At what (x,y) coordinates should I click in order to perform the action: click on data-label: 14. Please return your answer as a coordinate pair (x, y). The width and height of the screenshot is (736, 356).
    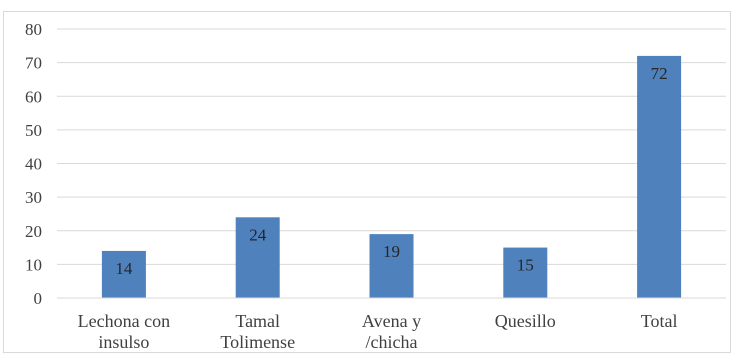
    Looking at the image, I should click on (124, 268).